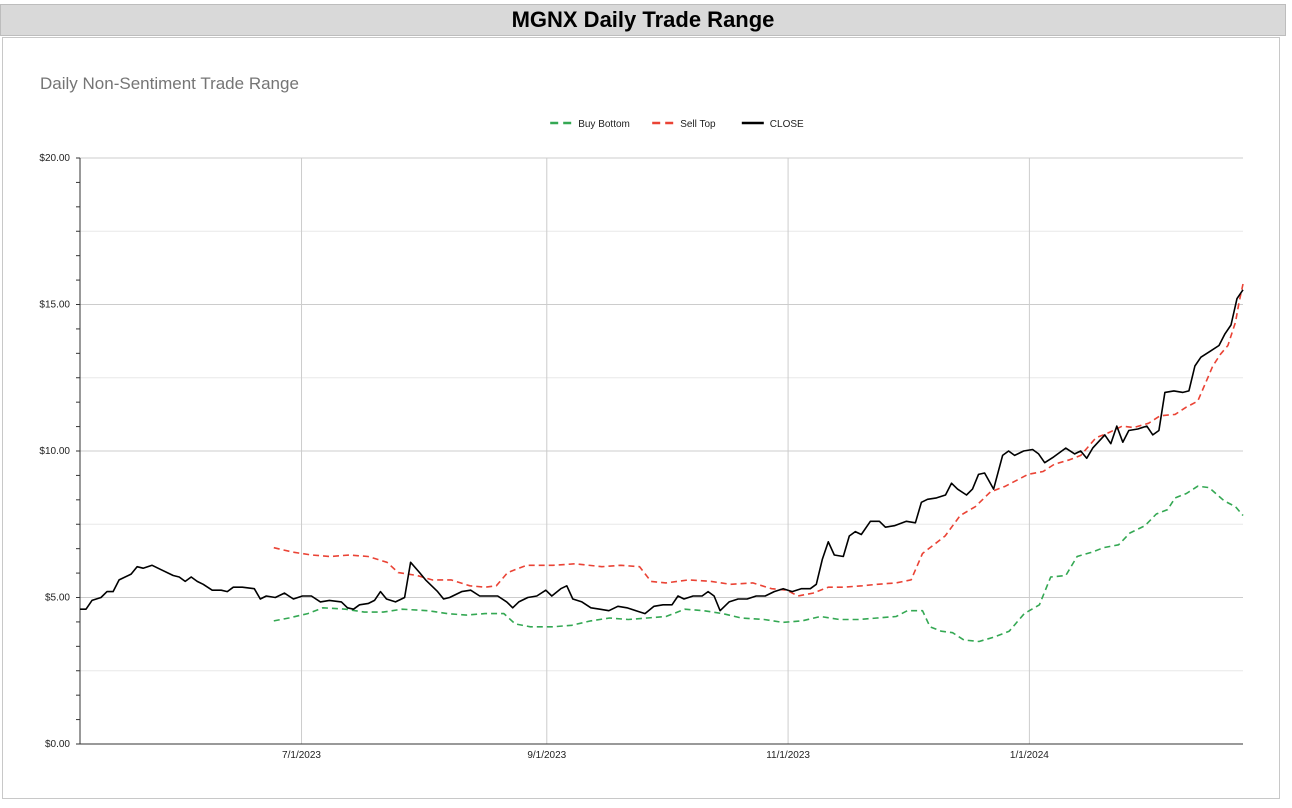 The image size is (1292, 808). Describe the element at coordinates (677, 124) in the screenshot. I see `chart-legend: Buy Bottom Sell Top CLOSE` at that location.